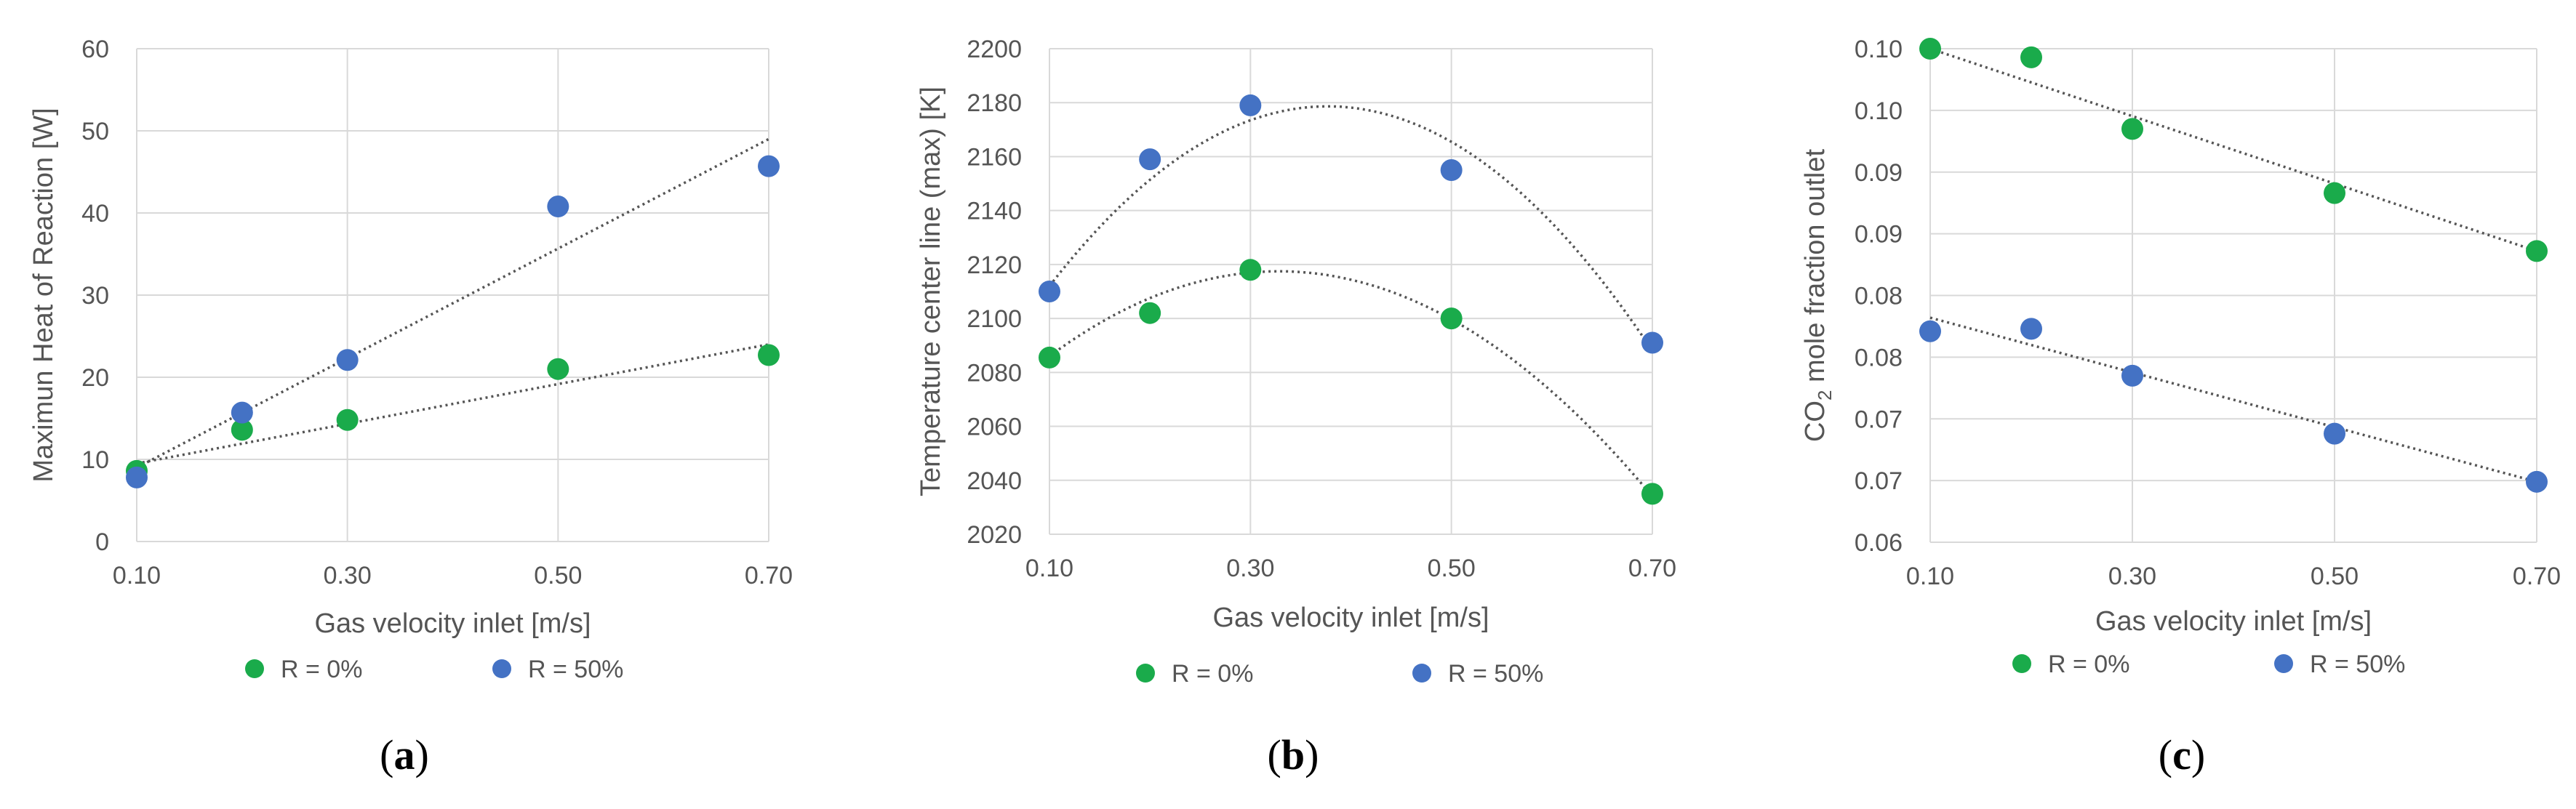 This screenshot has width=2576, height=809. What do you see at coordinates (1293, 754) in the screenshot?
I see `panel-label: (b)` at bounding box center [1293, 754].